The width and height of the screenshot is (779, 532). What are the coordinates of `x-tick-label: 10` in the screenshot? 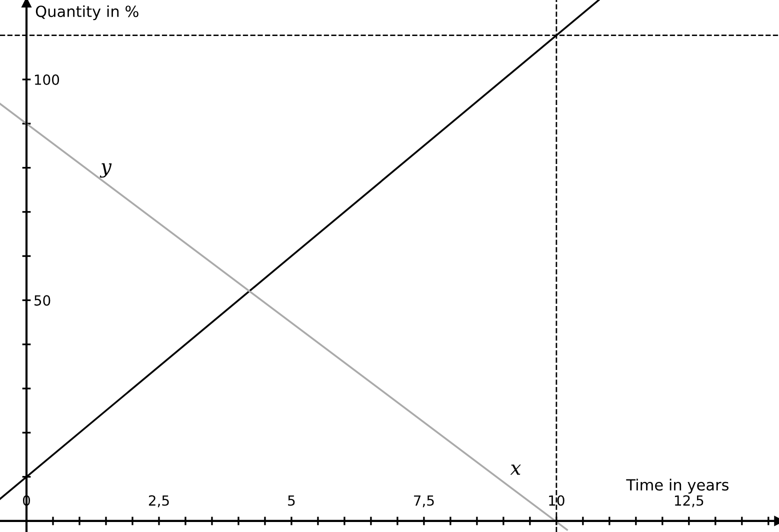 It's located at (556, 500).